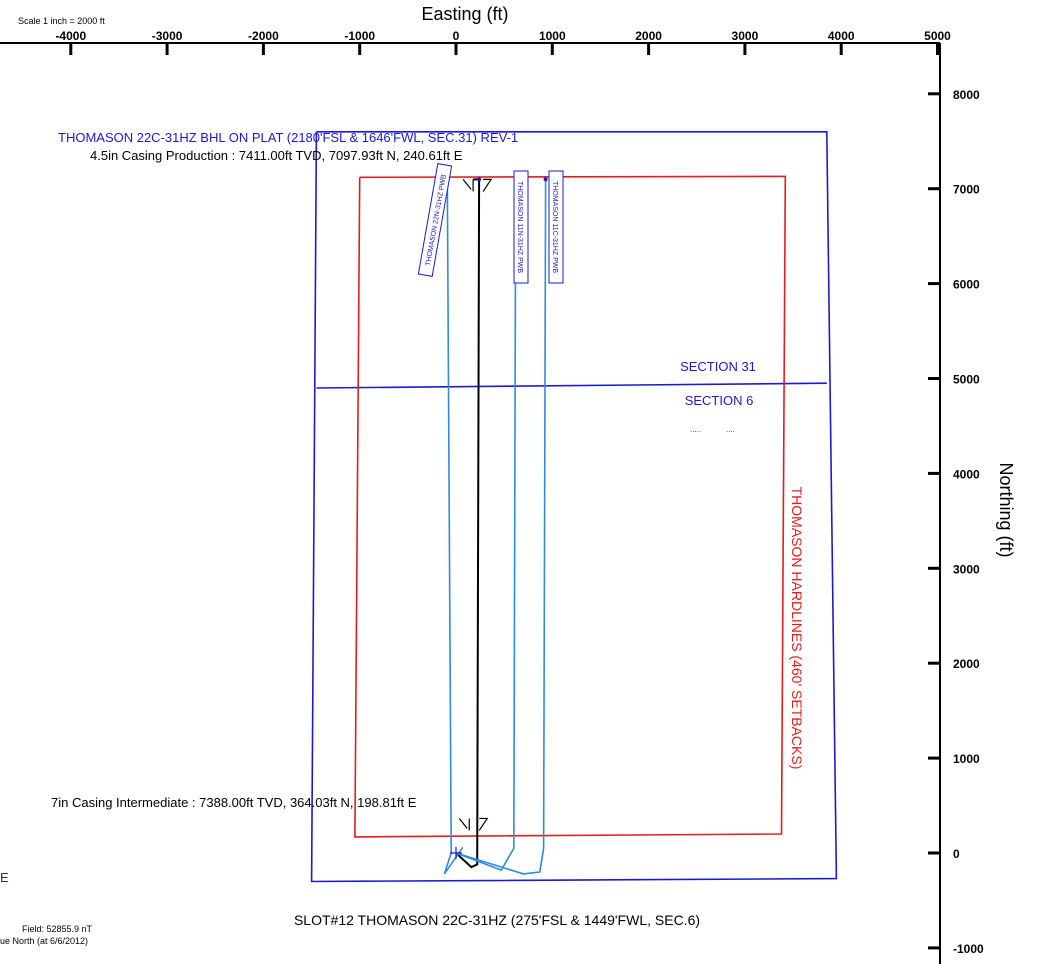 The image size is (1046, 964). What do you see at coordinates (70, 36) in the screenshot?
I see `x-tick-label: -4000` at bounding box center [70, 36].